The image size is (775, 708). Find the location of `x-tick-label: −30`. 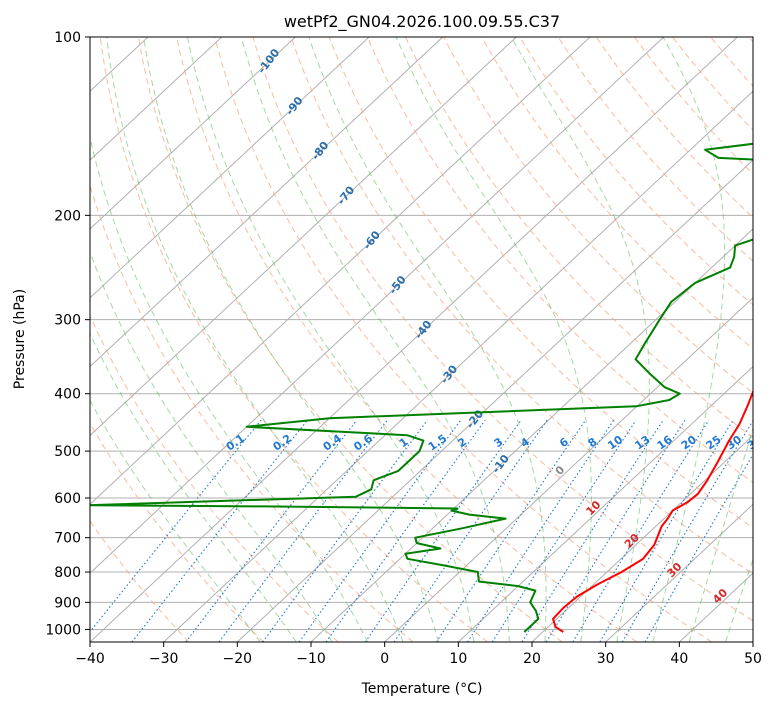

x-tick-label: −30 is located at coordinates (164, 659).